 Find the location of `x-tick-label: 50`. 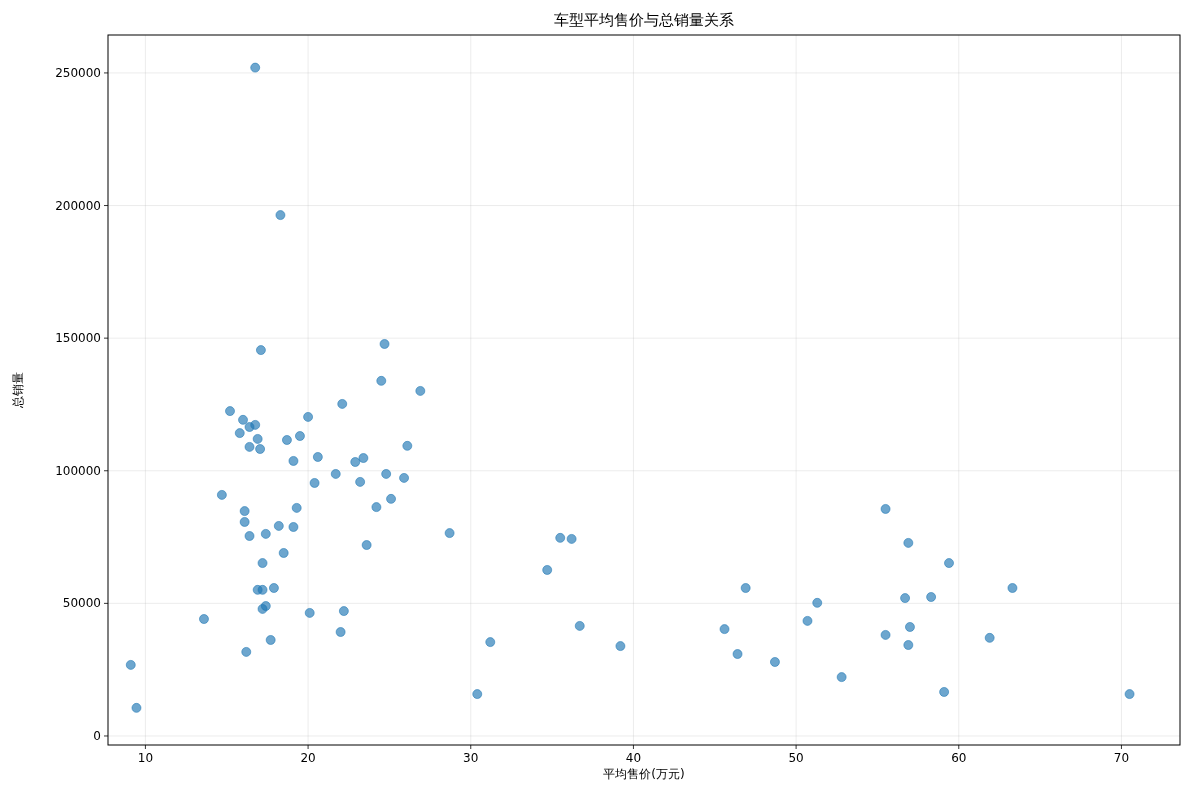

x-tick-label: 50 is located at coordinates (796, 758).